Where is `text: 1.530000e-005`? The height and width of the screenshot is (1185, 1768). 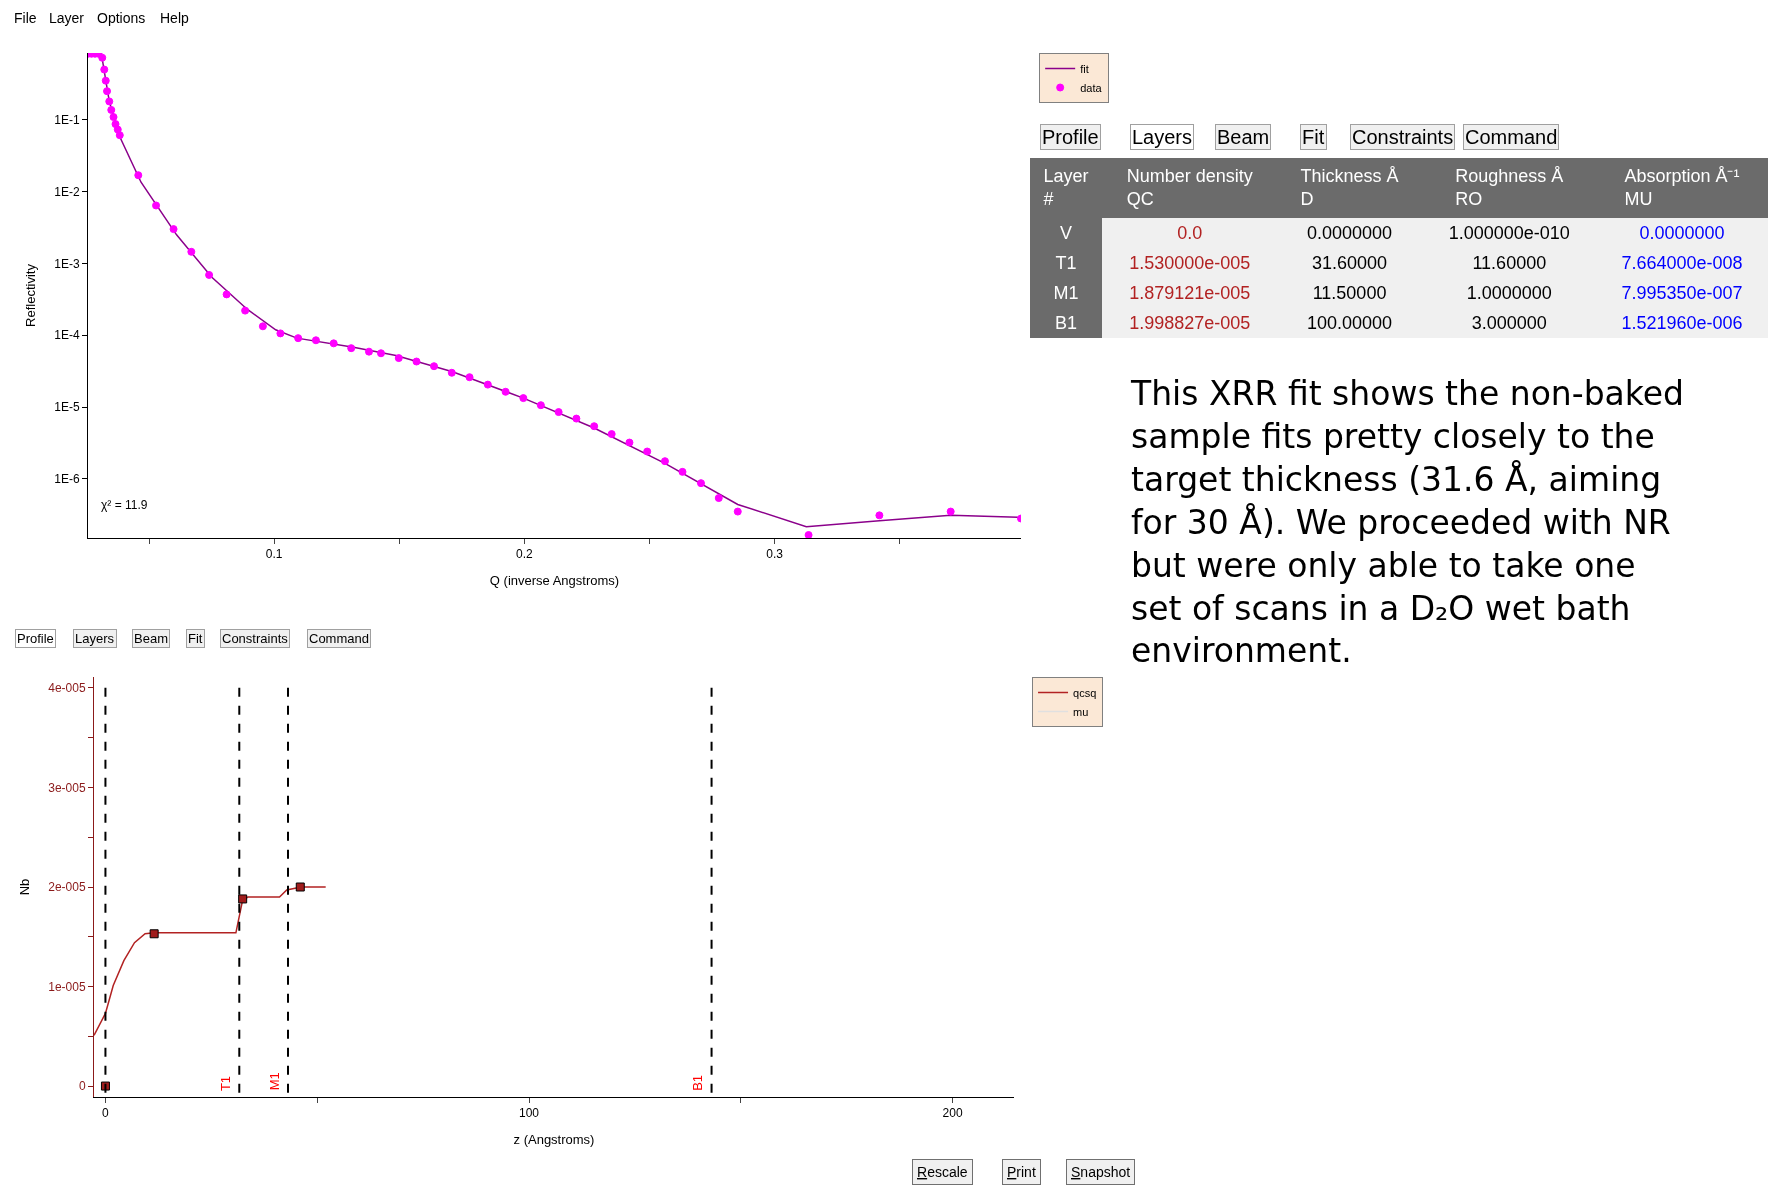
text: 1.530000e-005 is located at coordinates (1190, 262).